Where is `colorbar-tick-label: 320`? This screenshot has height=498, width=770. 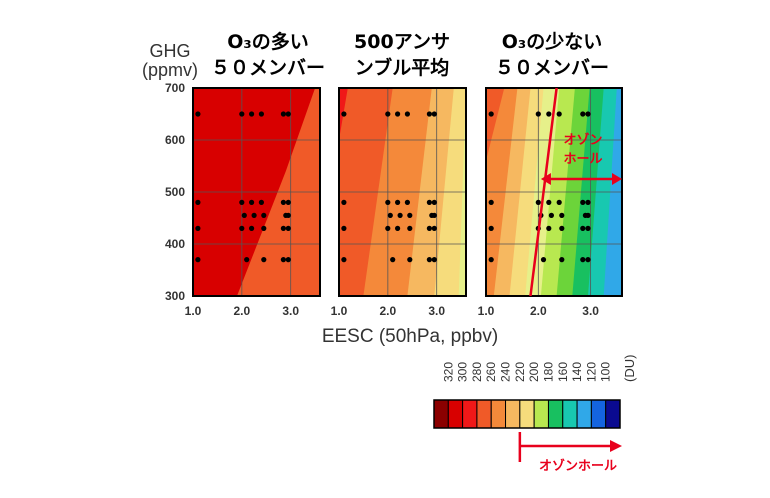 colorbar-tick-label: 320 is located at coordinates (448, 372).